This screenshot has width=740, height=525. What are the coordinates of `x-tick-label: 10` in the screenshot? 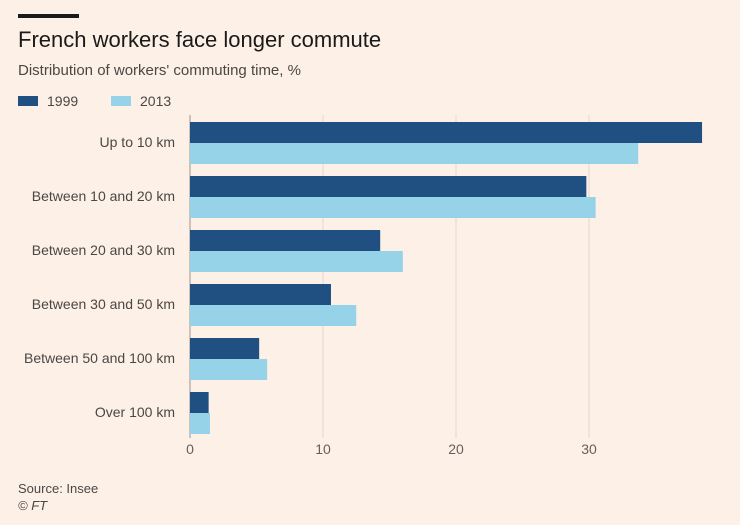 It's located at (323, 449).